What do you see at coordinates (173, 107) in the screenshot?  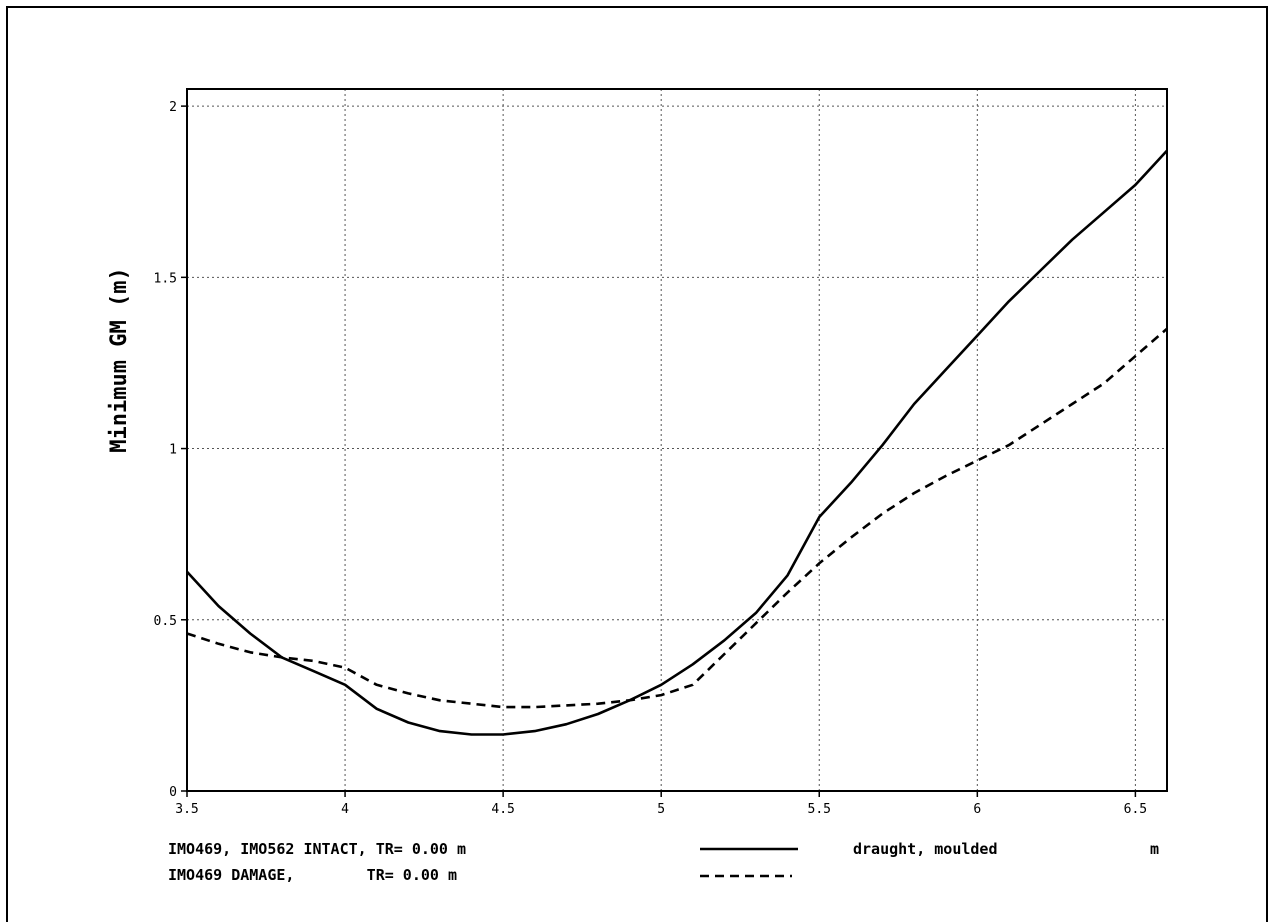 I see `y-tick-label: 2` at bounding box center [173, 107].